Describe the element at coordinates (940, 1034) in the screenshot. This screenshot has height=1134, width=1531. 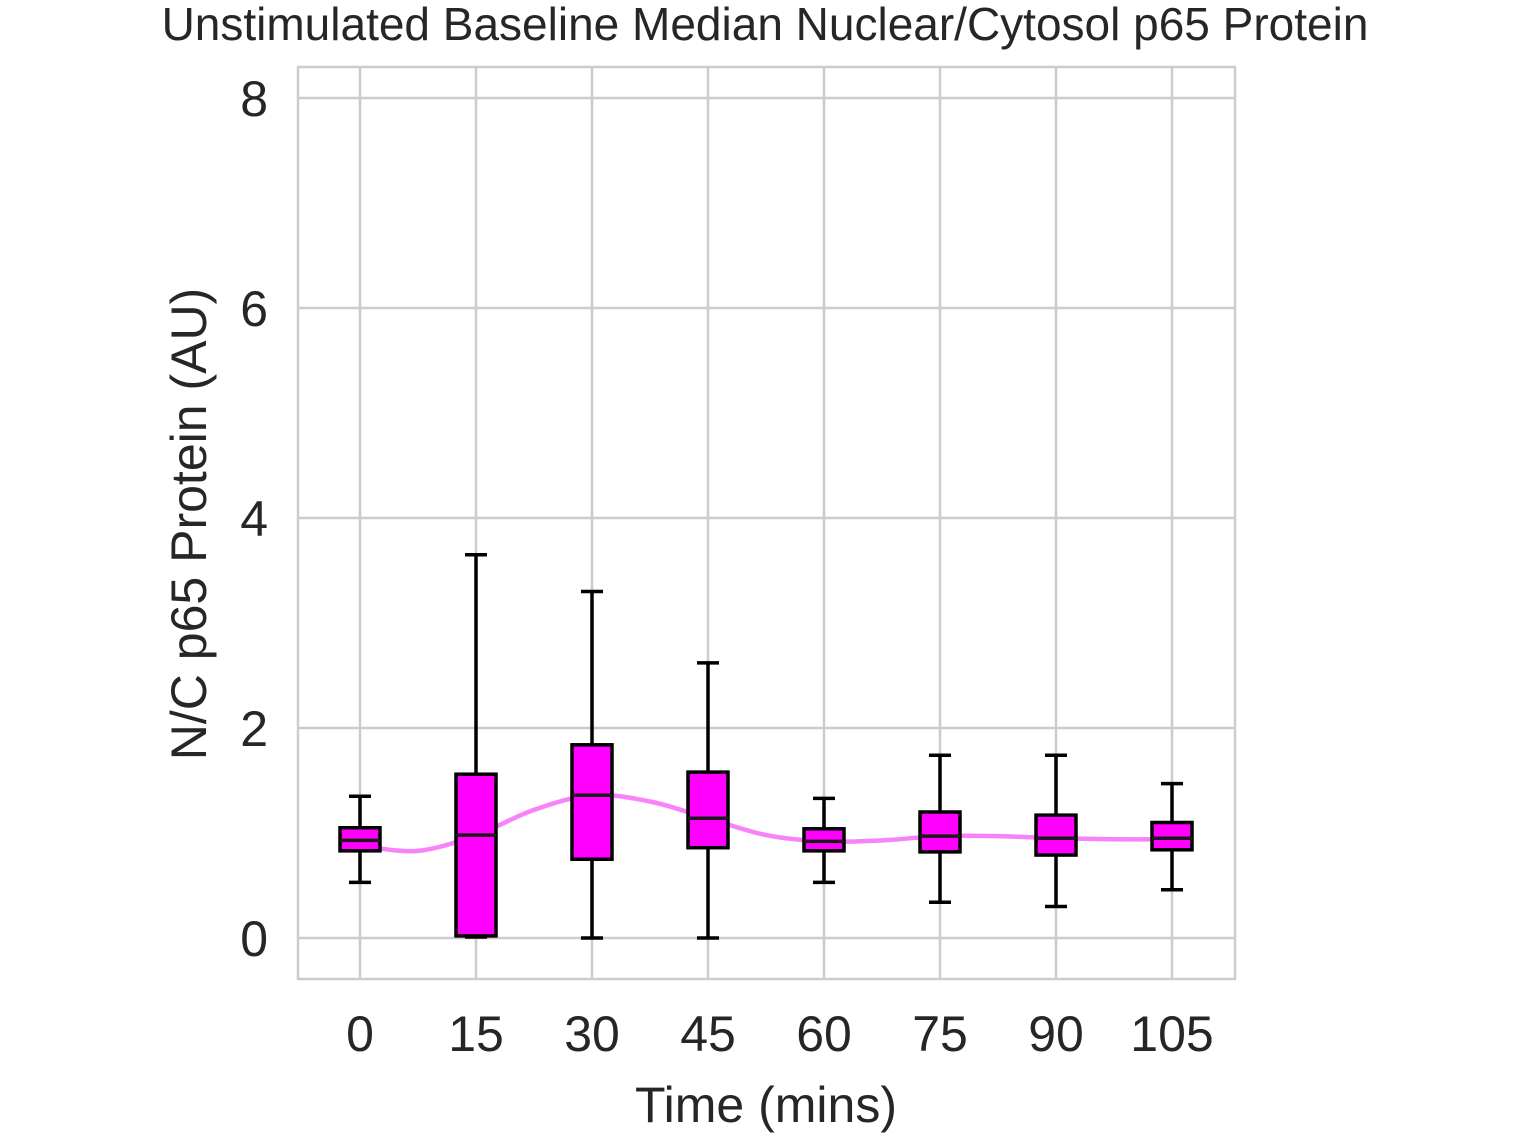
I see `x-tick-label: 75` at that location.